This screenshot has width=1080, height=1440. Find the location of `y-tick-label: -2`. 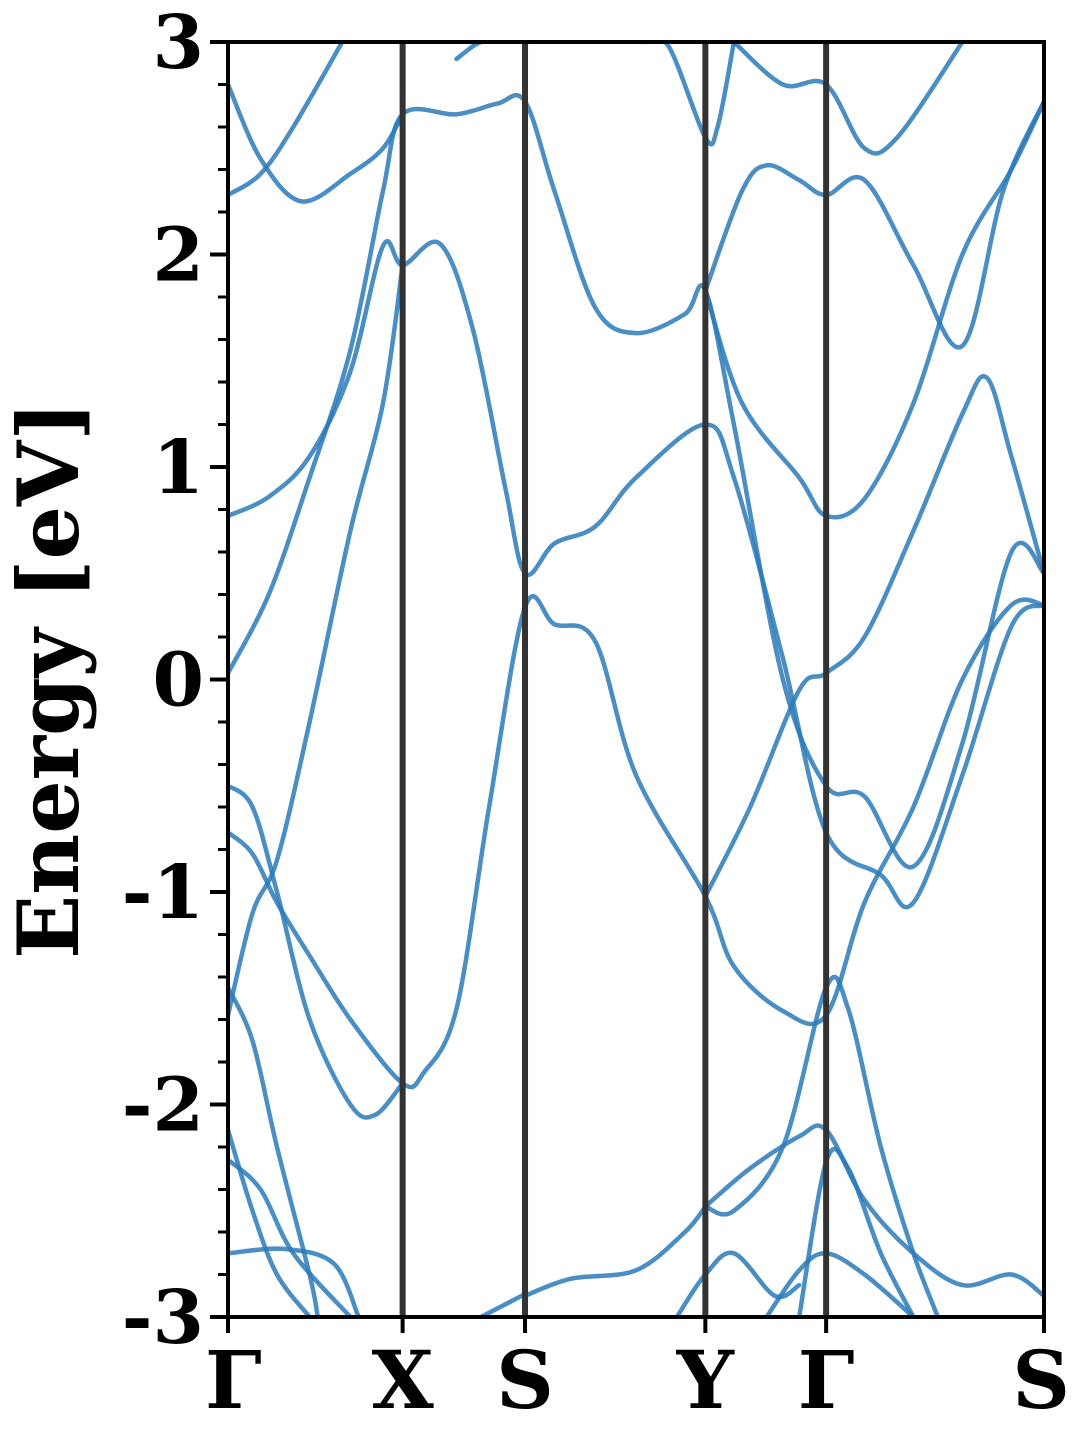

y-tick-label: -2 is located at coordinates (163, 1106).